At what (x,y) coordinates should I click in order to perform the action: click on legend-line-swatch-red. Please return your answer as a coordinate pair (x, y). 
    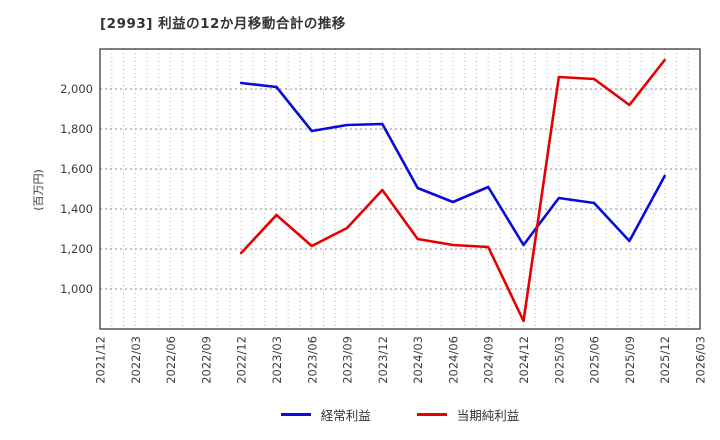
    Looking at the image, I should click on (431, 414).